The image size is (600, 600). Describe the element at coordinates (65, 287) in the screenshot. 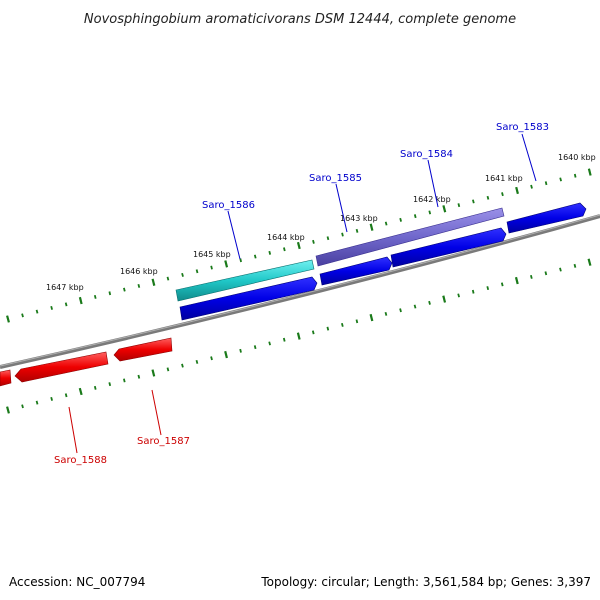

I see `kbp-label-1647: 1647 kbp` at that location.